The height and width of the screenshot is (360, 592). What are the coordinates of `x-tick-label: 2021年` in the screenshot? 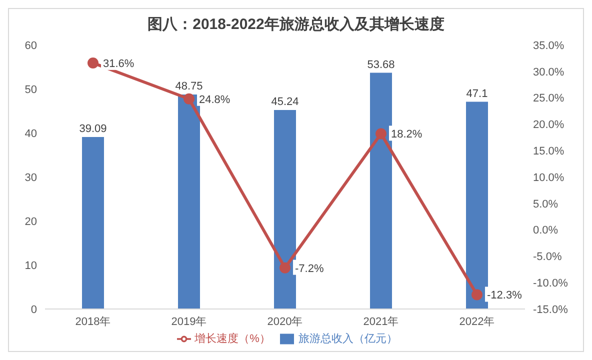 It's located at (381, 322).